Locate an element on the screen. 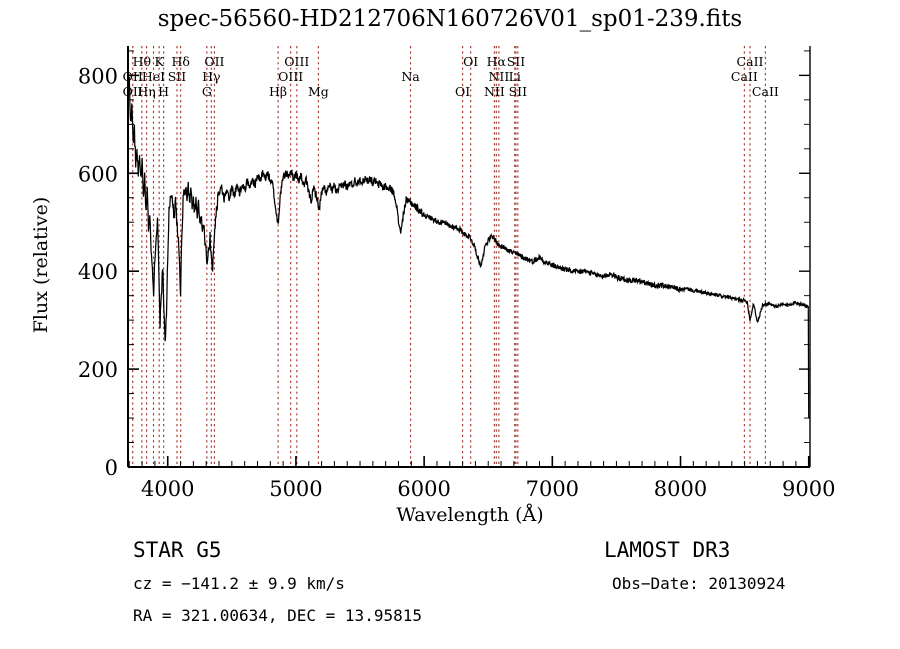 Image resolution: width=900 pixels, height=649 pixels. x-tick-label: 8000 is located at coordinates (680, 489).